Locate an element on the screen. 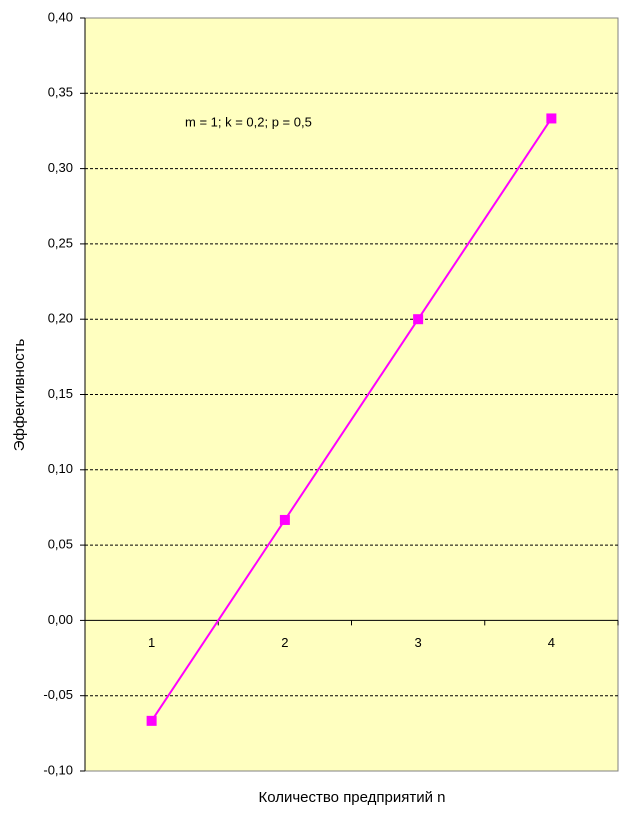 The image size is (625, 818). y-tick-label: 0,40 is located at coordinates (60, 16).